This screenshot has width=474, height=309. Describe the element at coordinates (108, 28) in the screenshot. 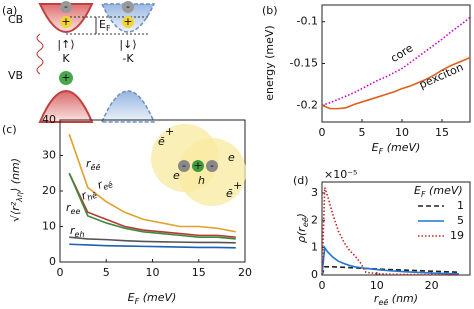

I see `fermi-sub: F` at that location.